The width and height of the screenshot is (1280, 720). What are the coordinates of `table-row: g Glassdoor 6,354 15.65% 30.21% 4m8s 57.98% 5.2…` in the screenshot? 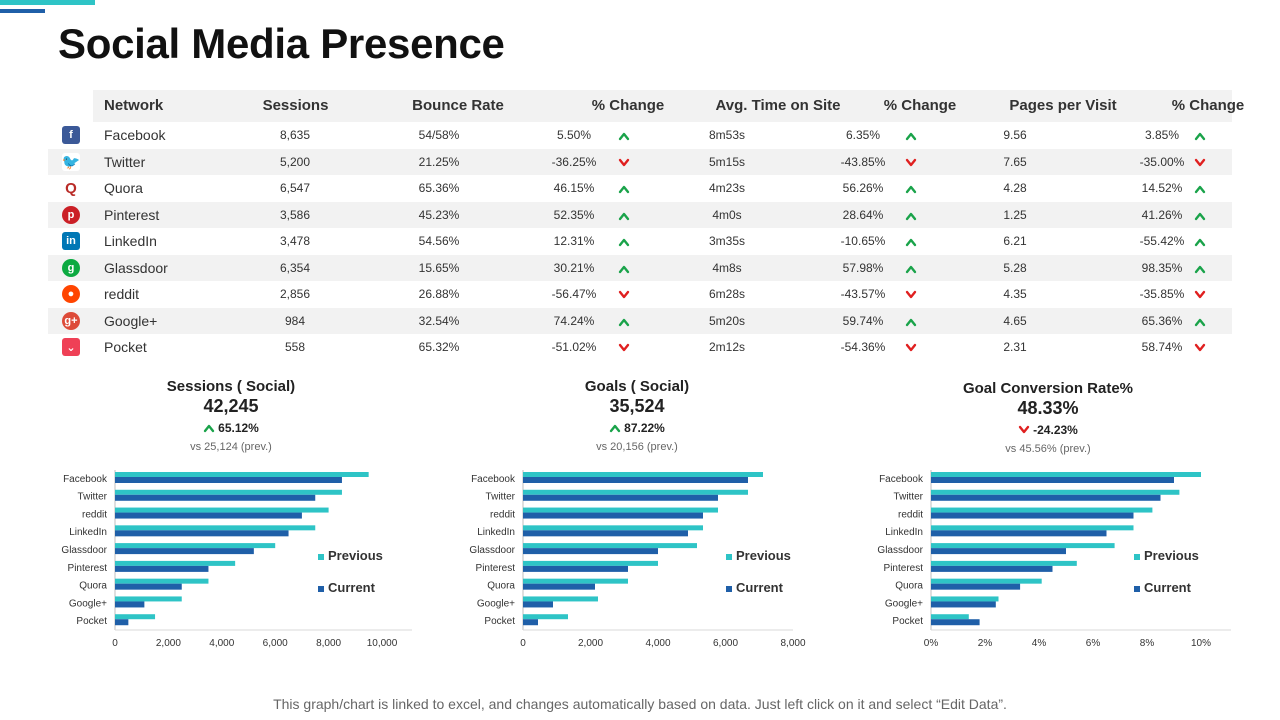 It's located at (640, 267).